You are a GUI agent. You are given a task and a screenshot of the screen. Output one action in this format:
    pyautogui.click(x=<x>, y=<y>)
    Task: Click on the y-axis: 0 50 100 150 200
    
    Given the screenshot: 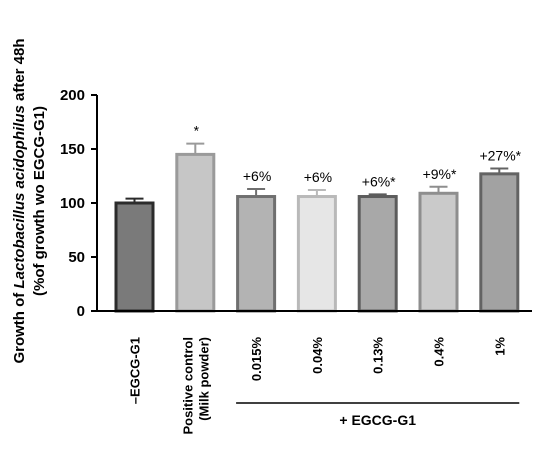 What is the action you would take?
    pyautogui.click(x=79, y=203)
    